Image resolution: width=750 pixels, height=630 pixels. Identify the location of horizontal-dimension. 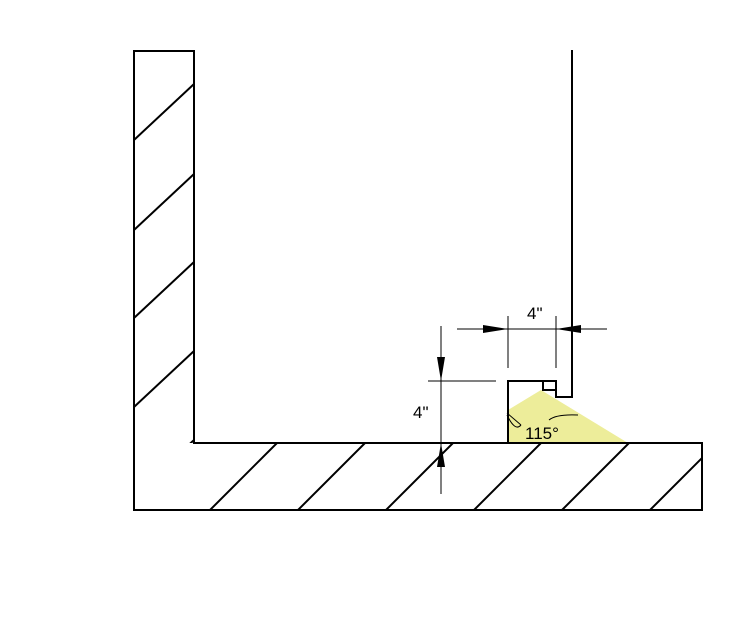
(532, 342).